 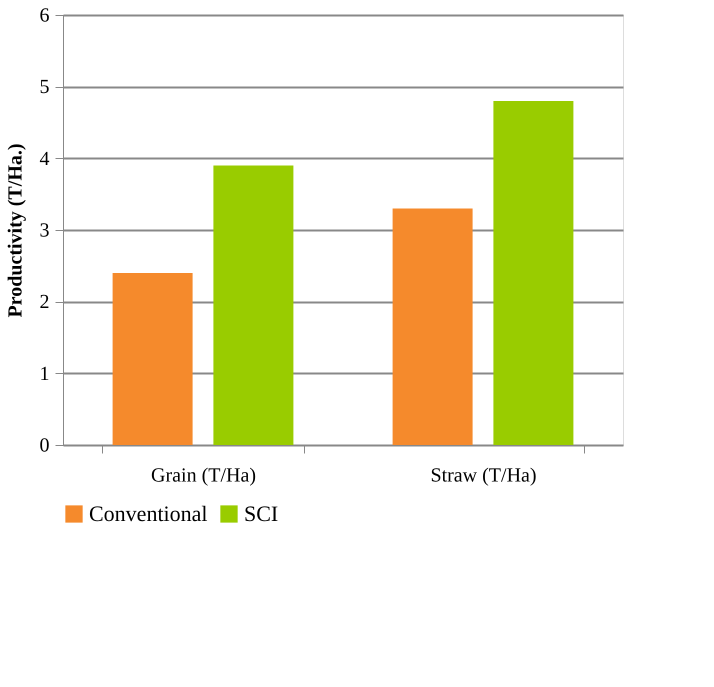 What do you see at coordinates (45, 231) in the screenshot?
I see `y-tick-label: 3` at bounding box center [45, 231].